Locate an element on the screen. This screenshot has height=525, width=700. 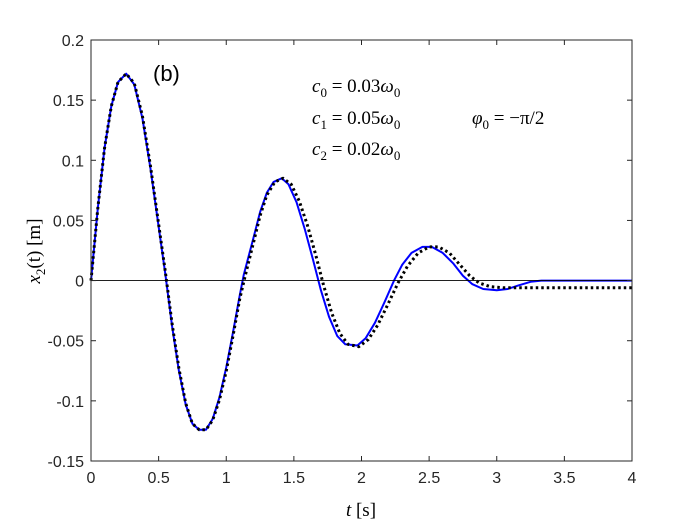
y-axis-label-var: x is located at coordinates (34, 280).